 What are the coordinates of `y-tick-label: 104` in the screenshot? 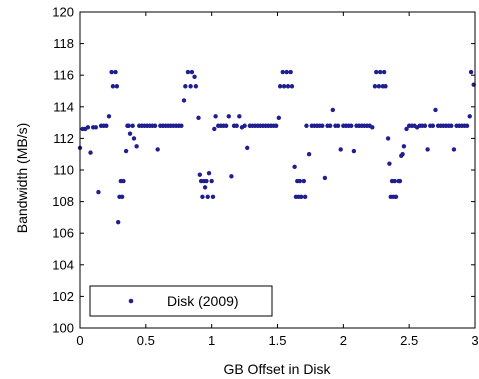 It's located at (63, 264).